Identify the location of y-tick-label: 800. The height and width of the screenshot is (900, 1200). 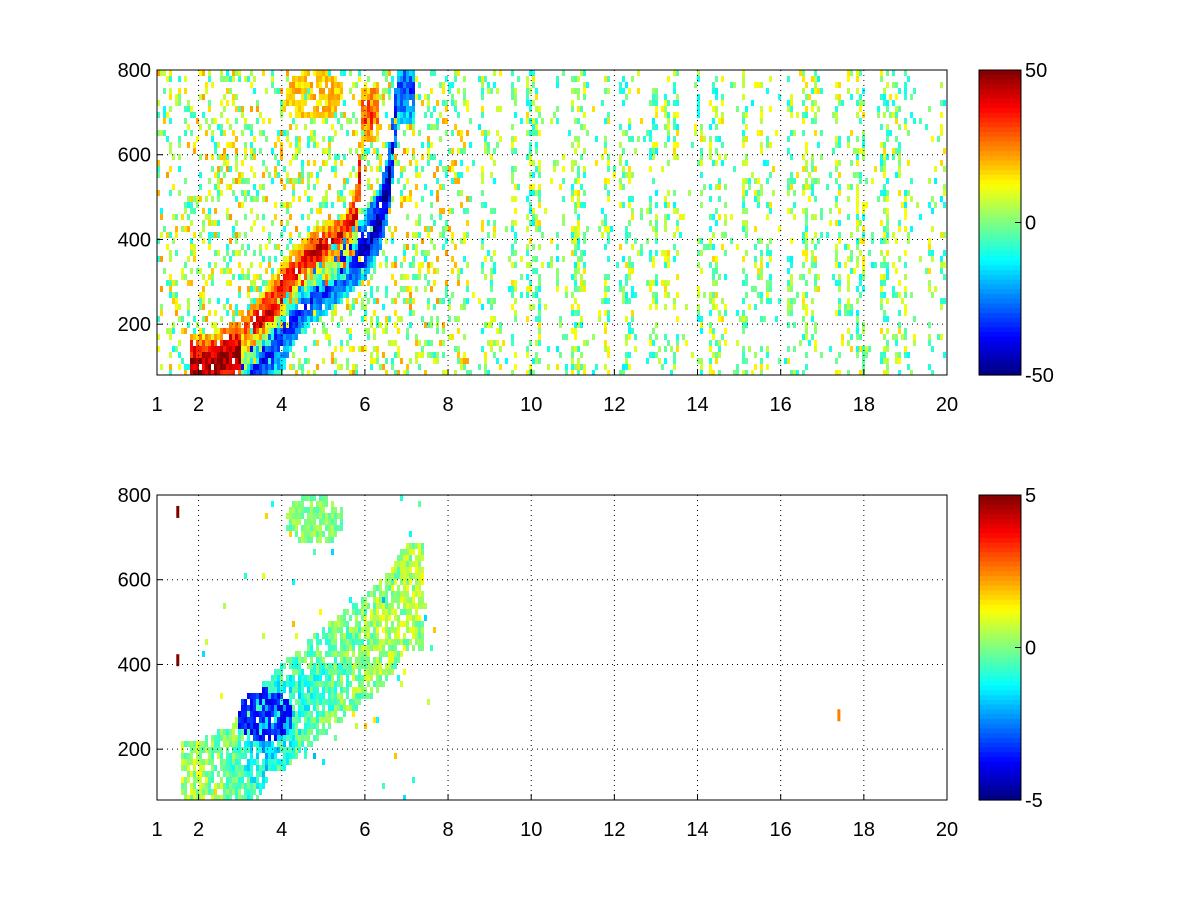
(134, 71).